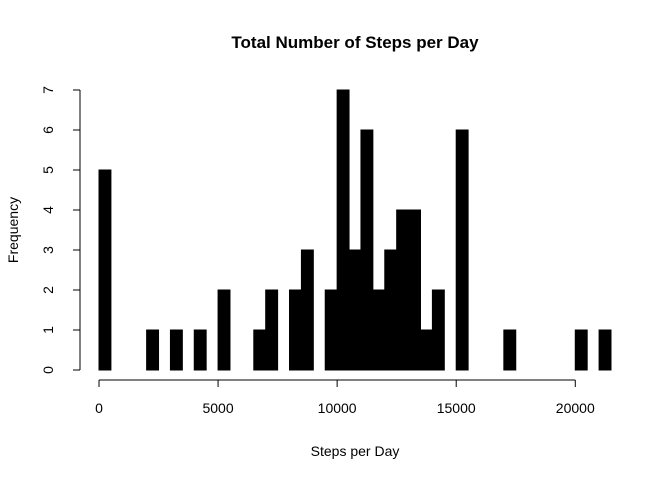 The height and width of the screenshot is (480, 672). I want to click on x-tick-label: 0, so click(99, 408).